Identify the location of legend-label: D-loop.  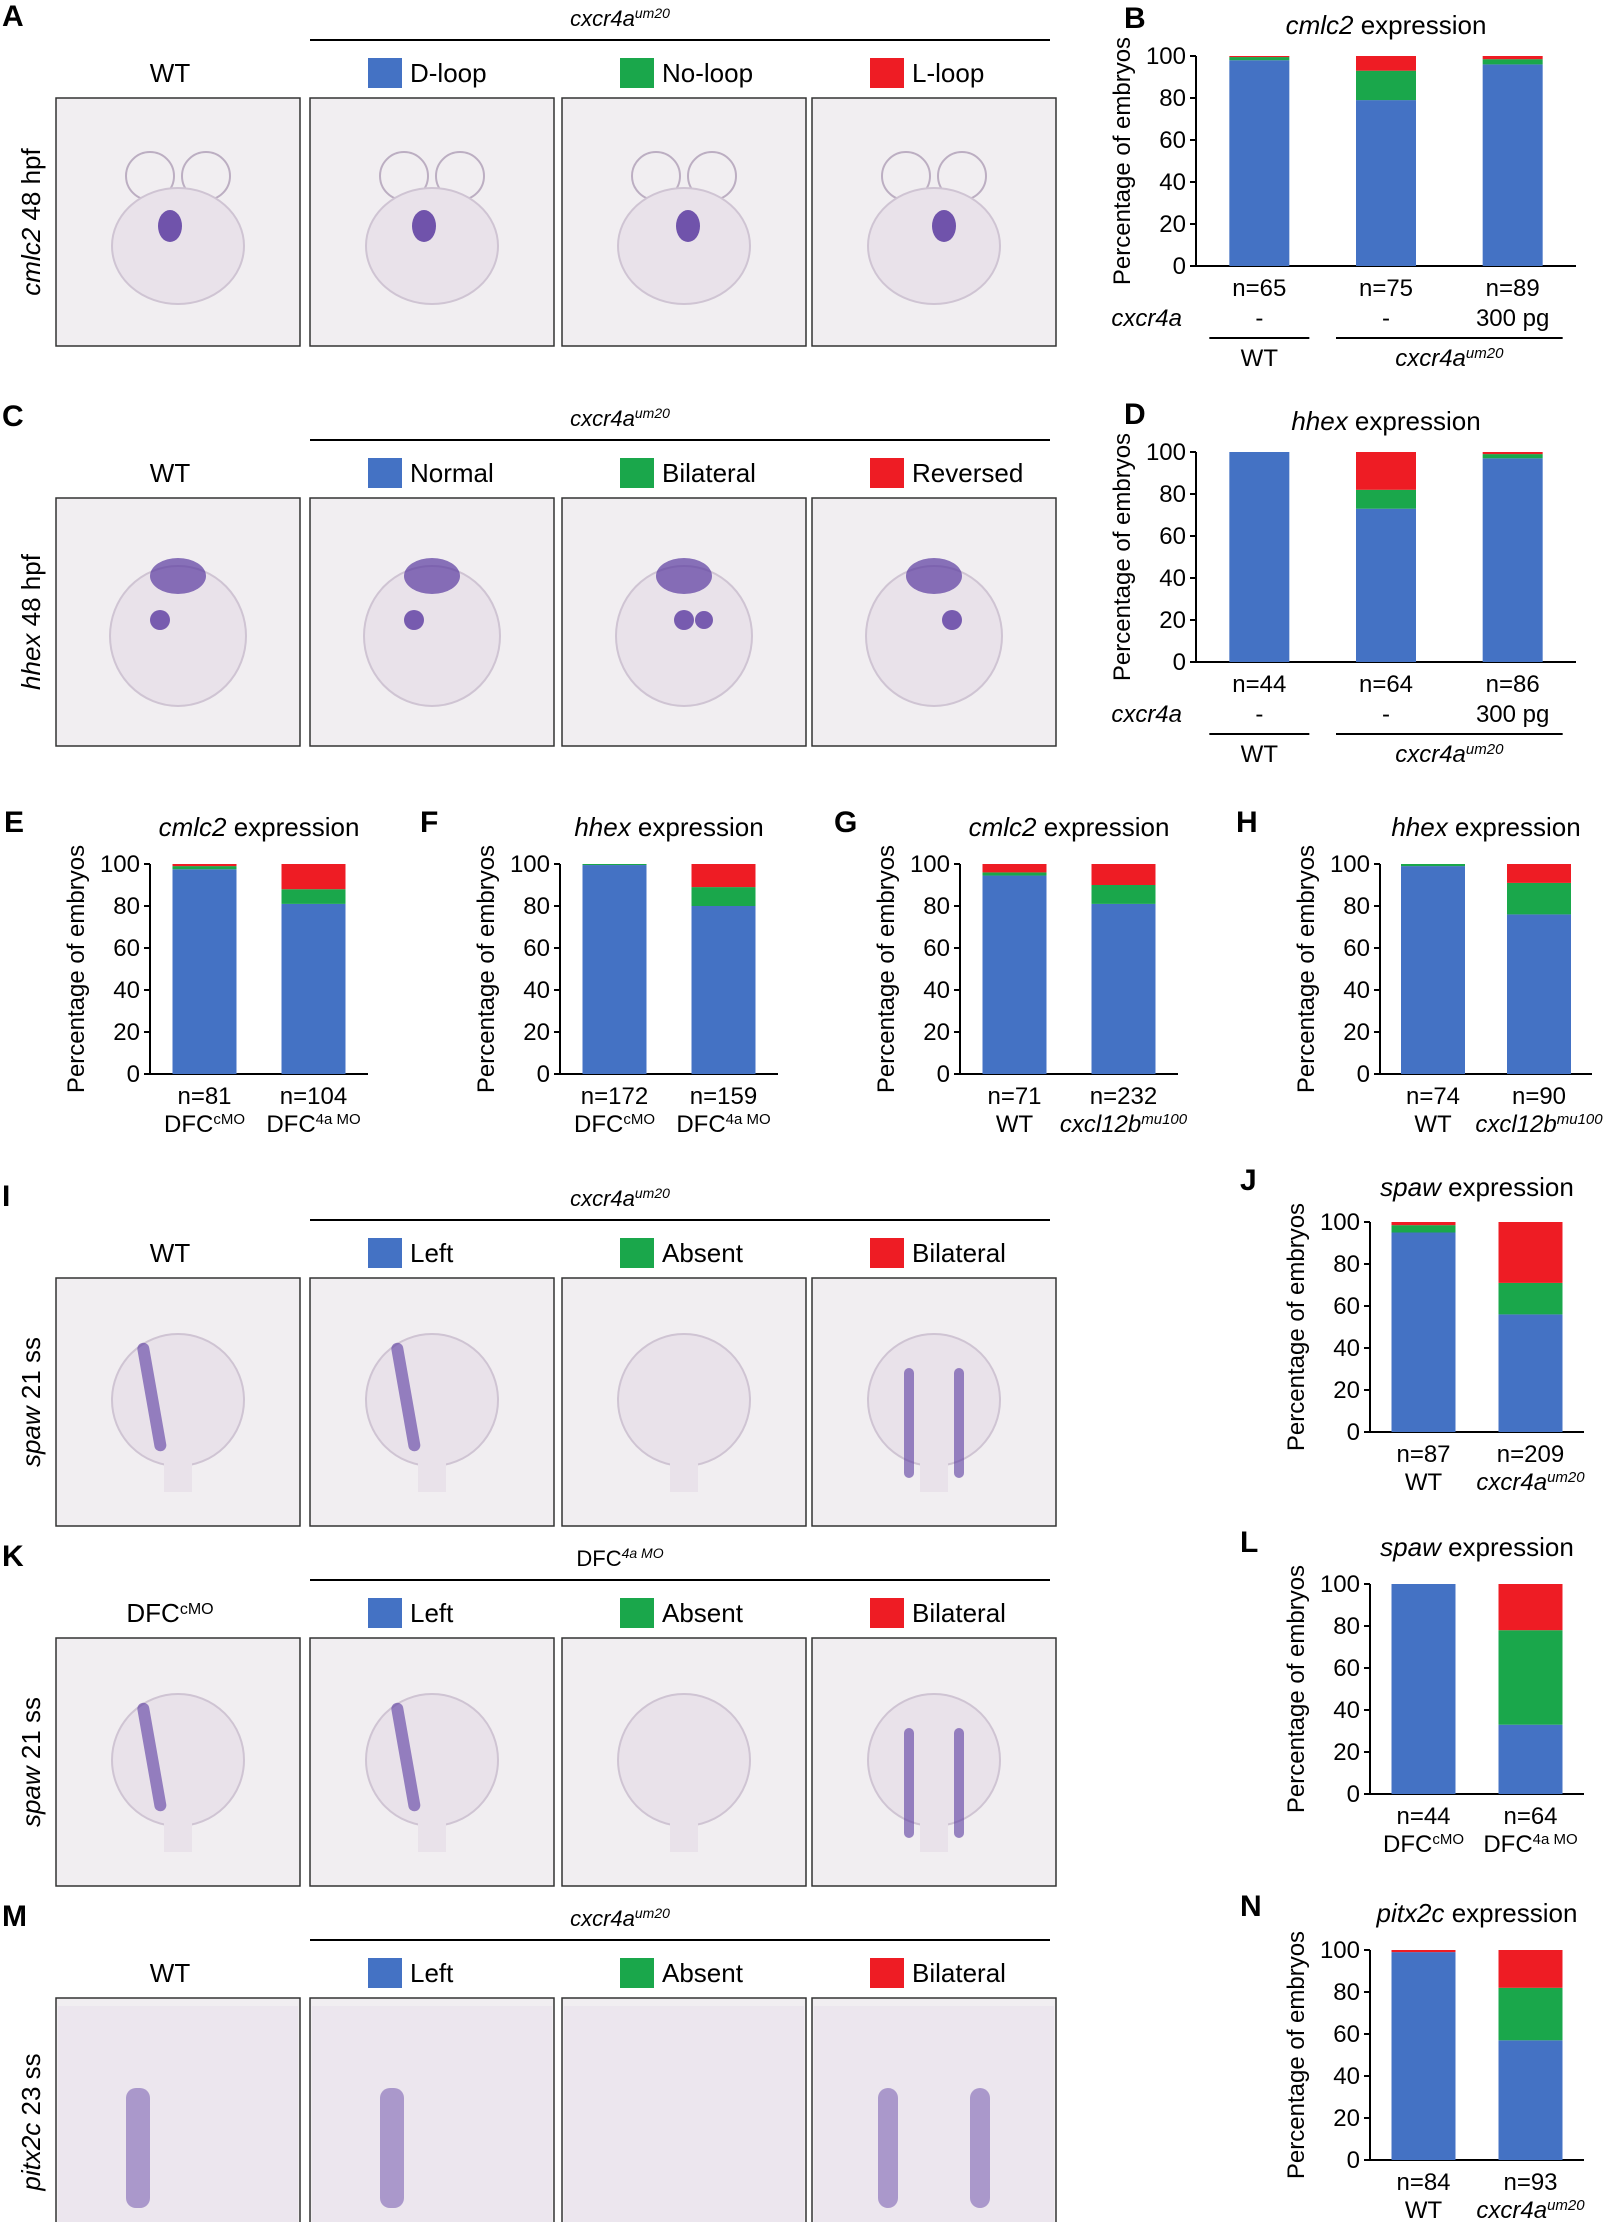
(448, 73).